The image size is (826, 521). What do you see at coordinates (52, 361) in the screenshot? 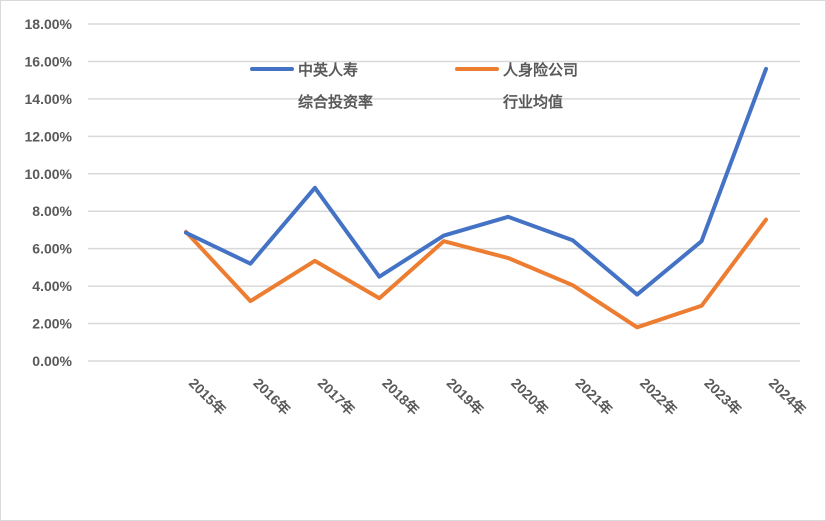
I see `y-tick-label: 0.00%` at bounding box center [52, 361].